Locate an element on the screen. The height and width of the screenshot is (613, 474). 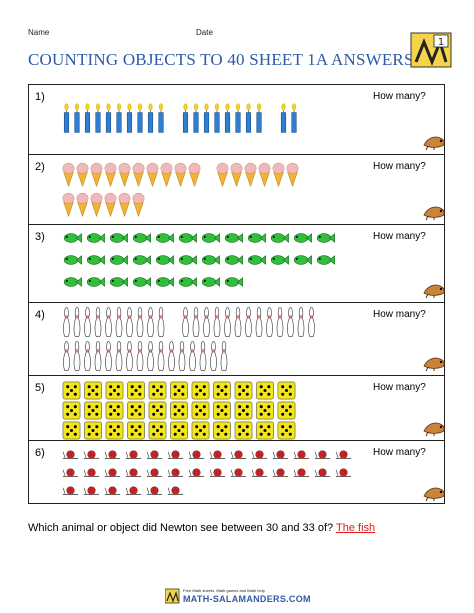
math-salamanders-logo: 1 is located at coordinates (431, 50).